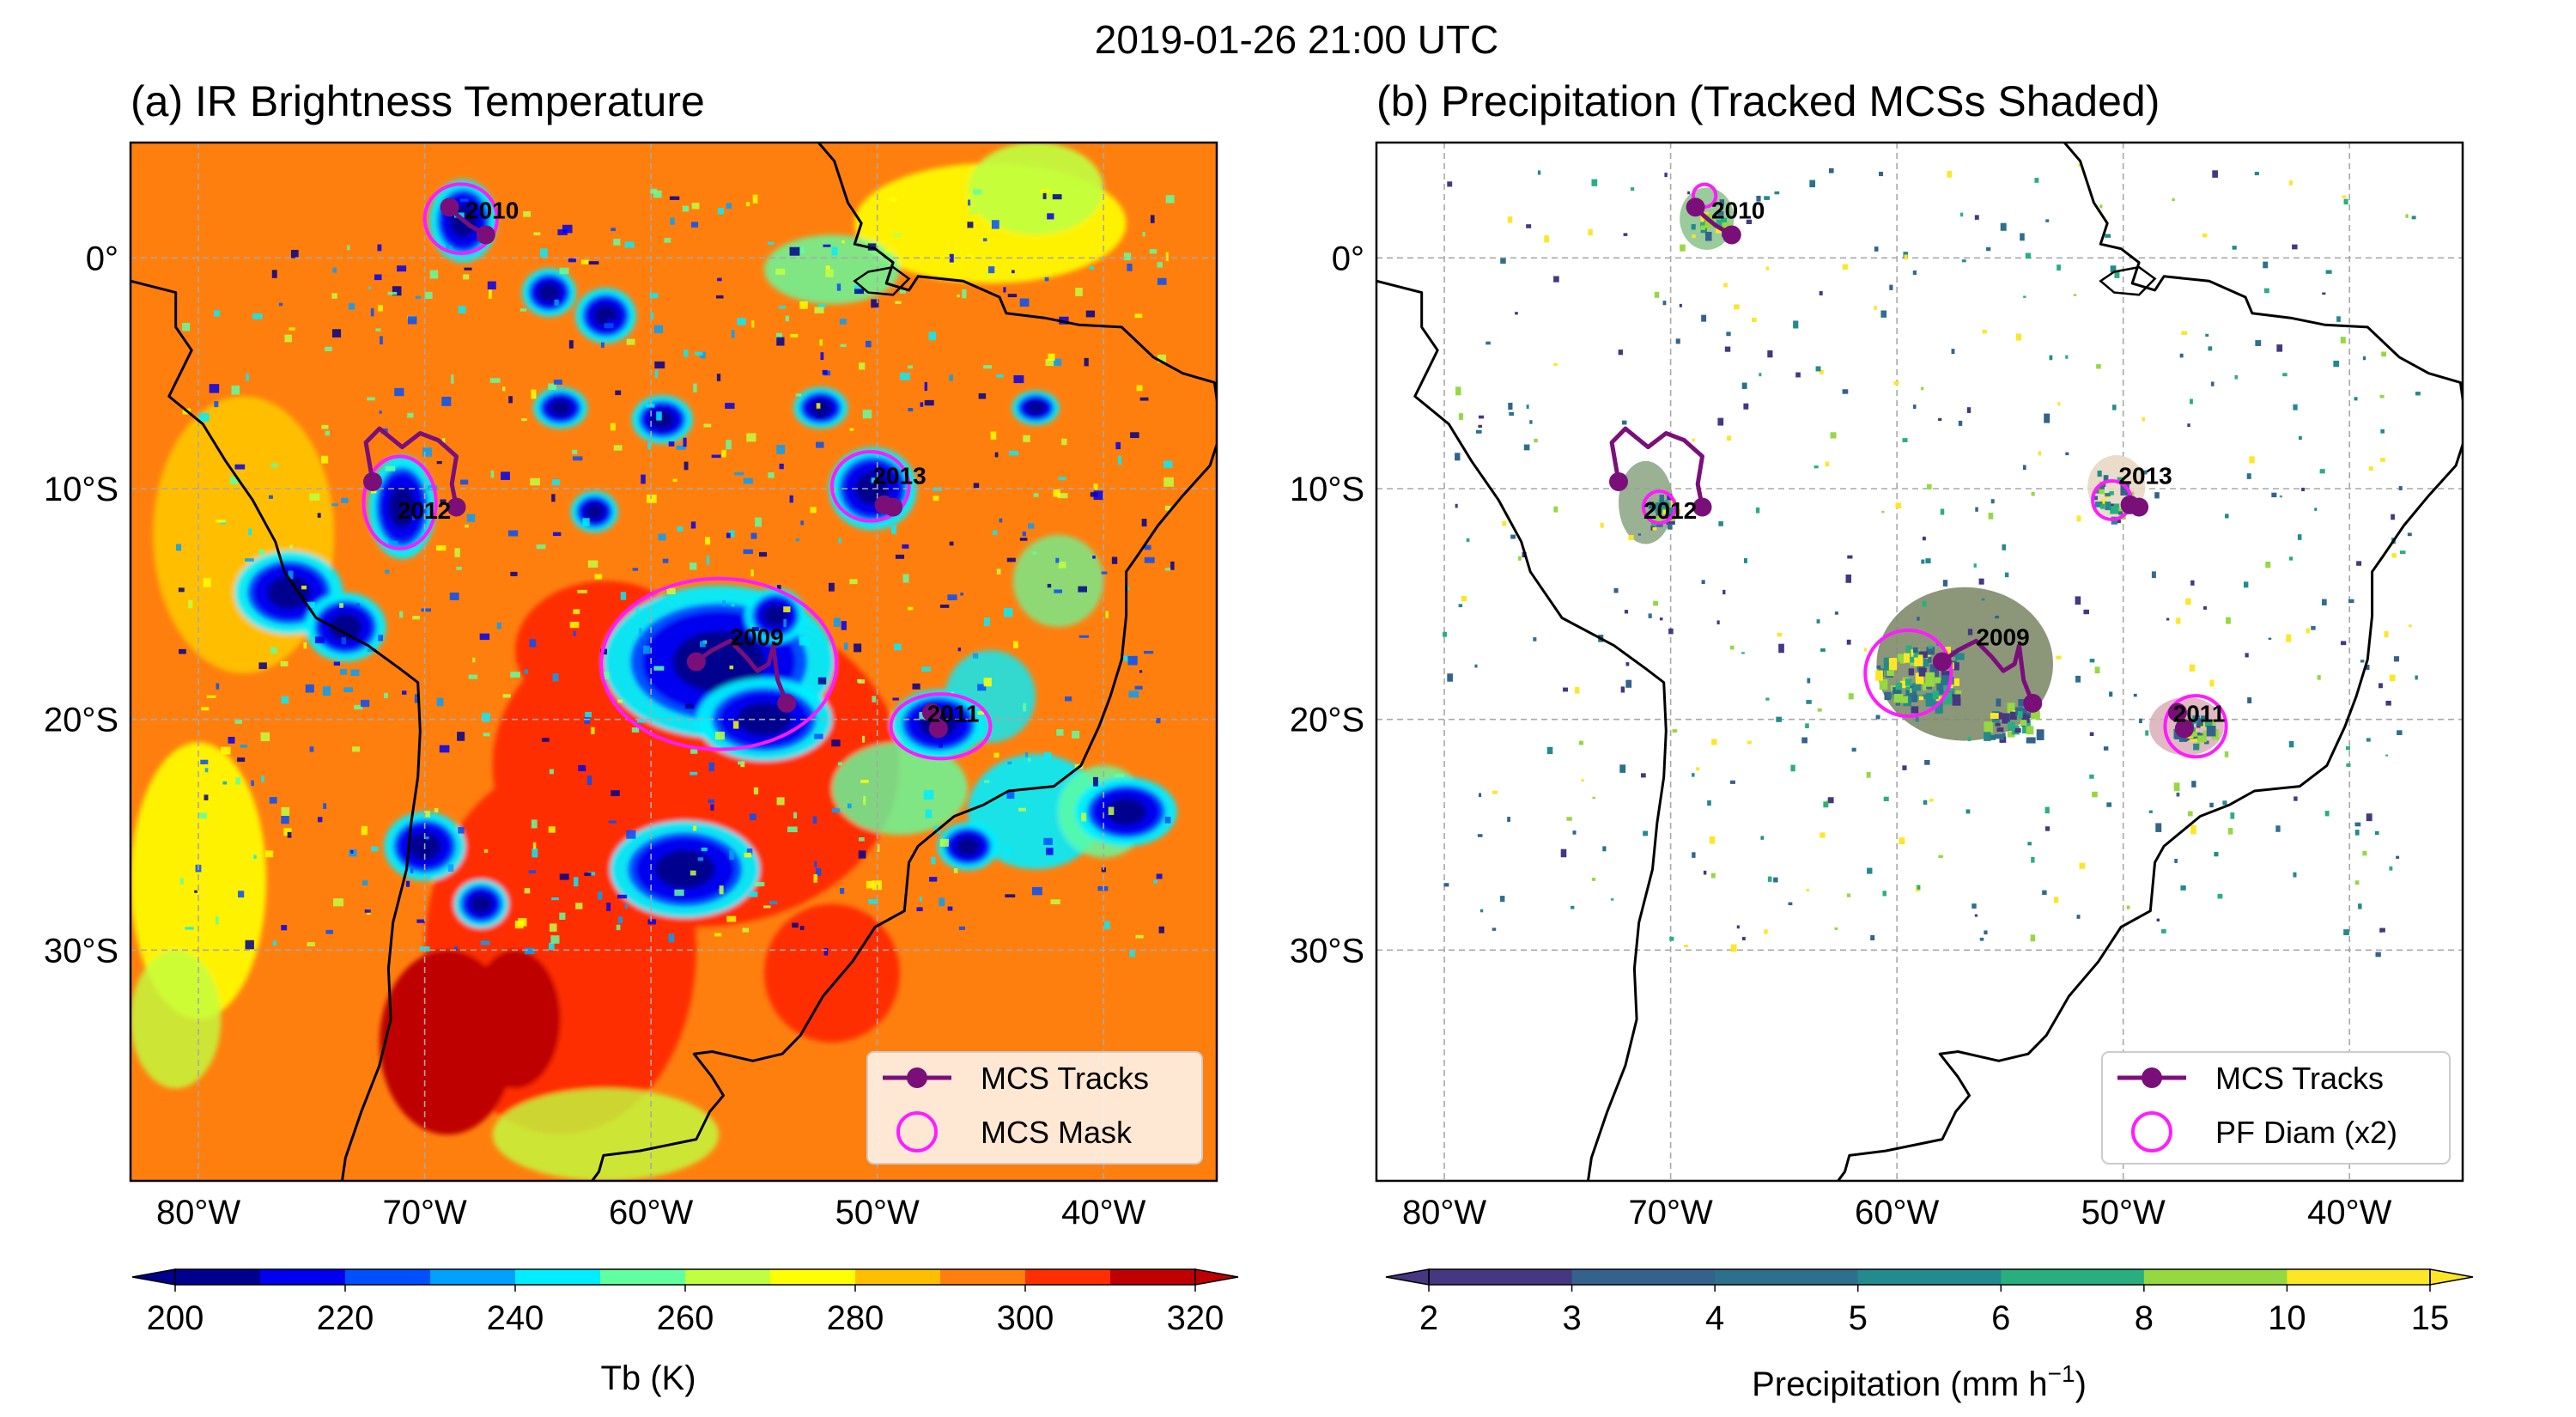  I want to click on colorbar-segment, so click(2359, 1277).